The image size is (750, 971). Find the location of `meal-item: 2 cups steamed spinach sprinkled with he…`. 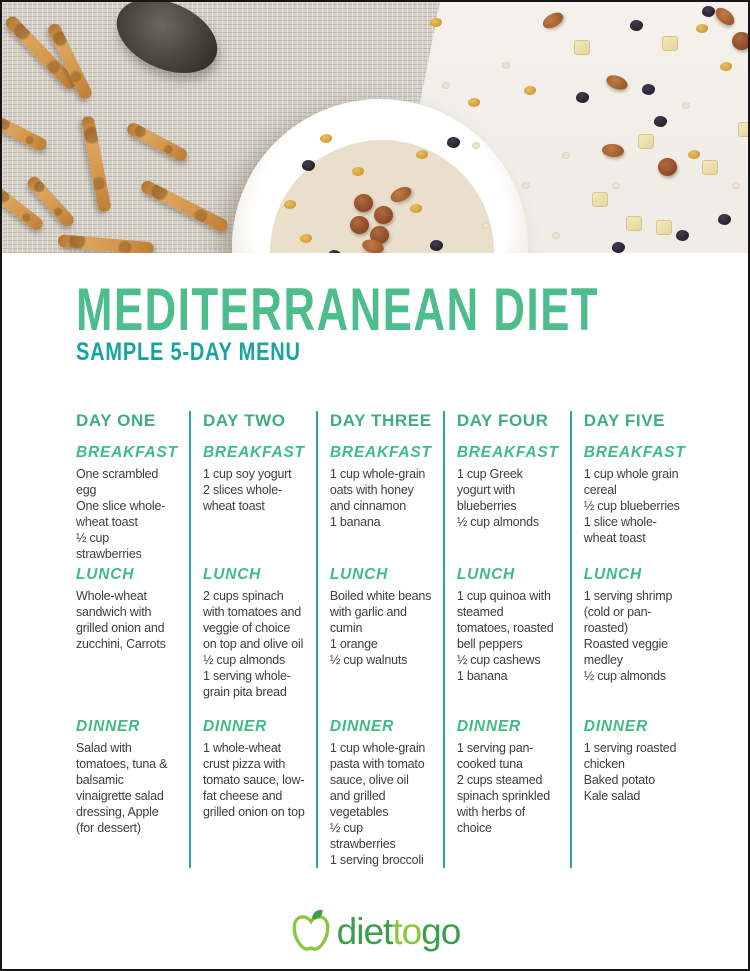

meal-item: 2 cups steamed spinach sprinkled with he… is located at coordinates (503, 804).